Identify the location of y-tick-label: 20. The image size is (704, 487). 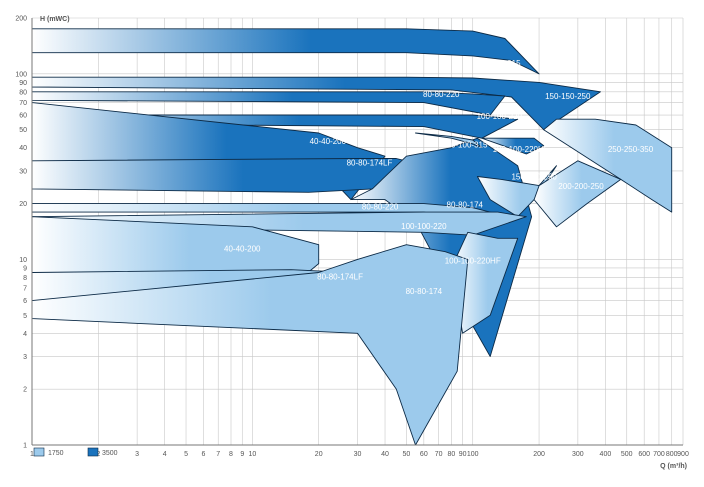
(23, 204).